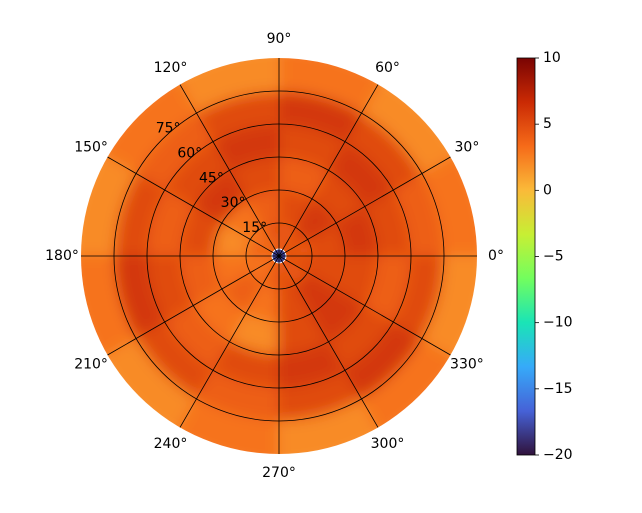  Describe the element at coordinates (91, 365) in the screenshot. I see `theta-tick-label: 210°` at that location.